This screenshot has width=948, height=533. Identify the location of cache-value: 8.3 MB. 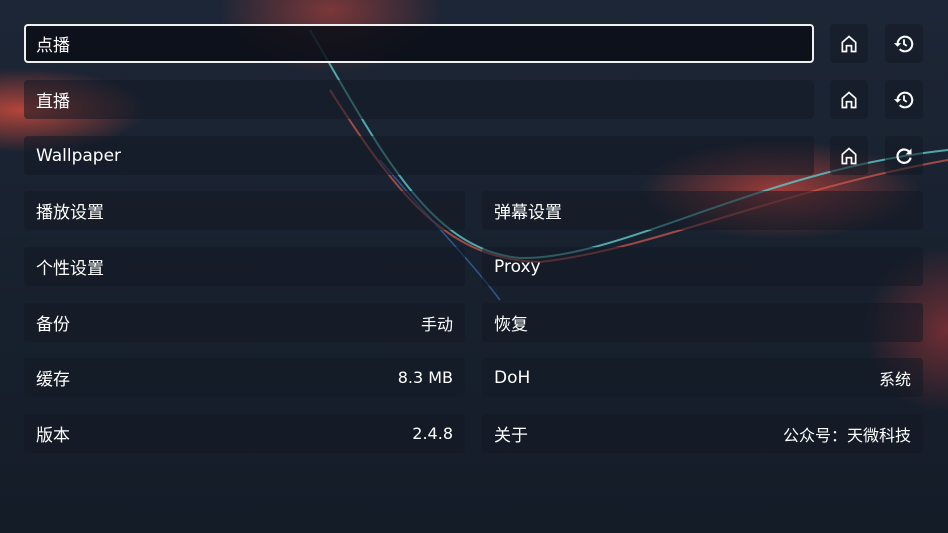
(425, 377).